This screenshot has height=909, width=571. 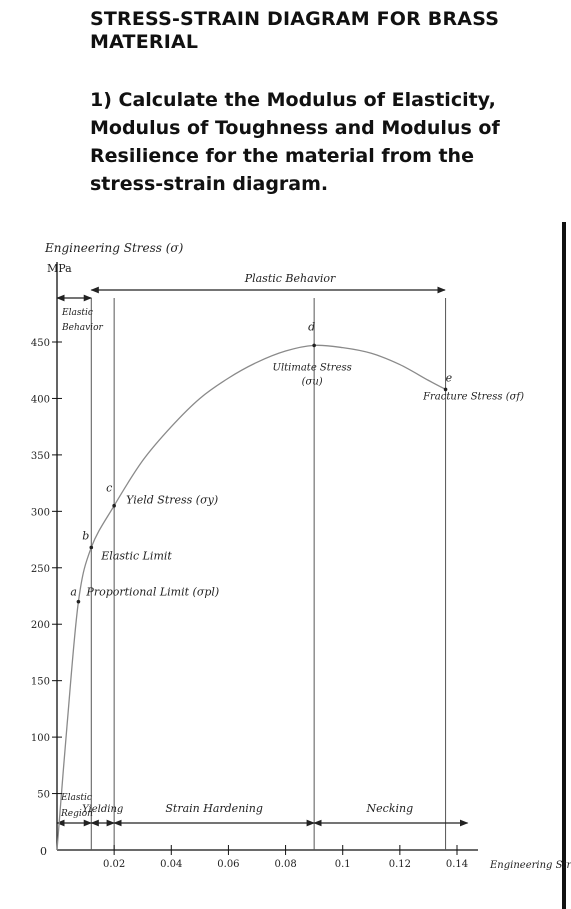 What do you see at coordinates (82, 328) in the screenshot?
I see `elastic-behavior-label: Behavior` at bounding box center [82, 328].